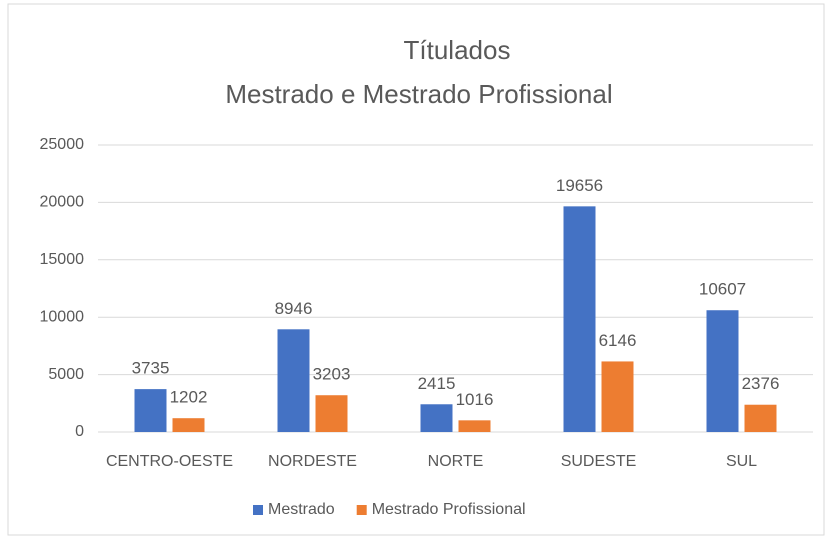 The width and height of the screenshot is (827, 539). Describe the element at coordinates (437, 383) in the screenshot. I see `data-label: 2415` at that location.